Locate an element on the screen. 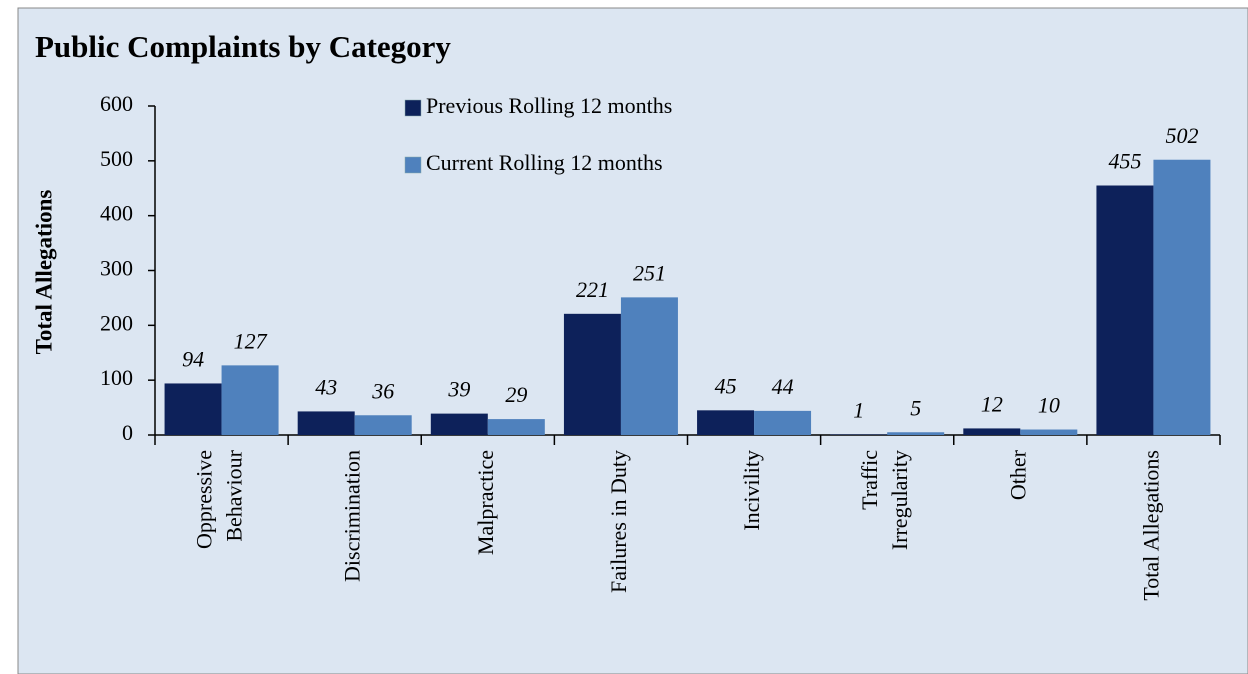  data-label: 12 is located at coordinates (992, 403).